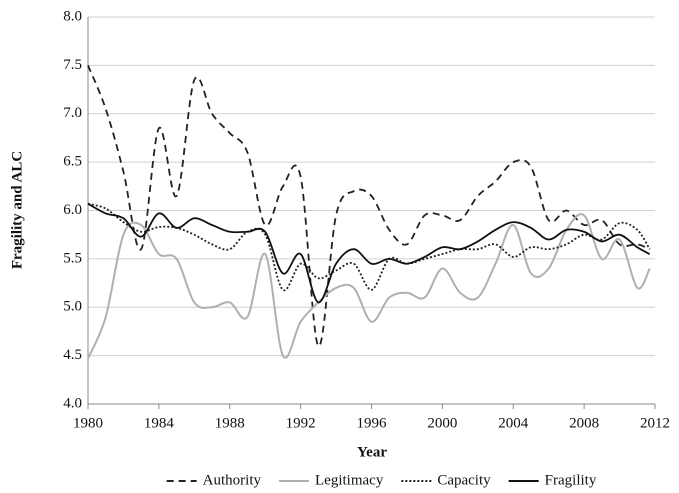  Describe the element at coordinates (349, 480) in the screenshot. I see `legend-label: Legitimacy` at that location.